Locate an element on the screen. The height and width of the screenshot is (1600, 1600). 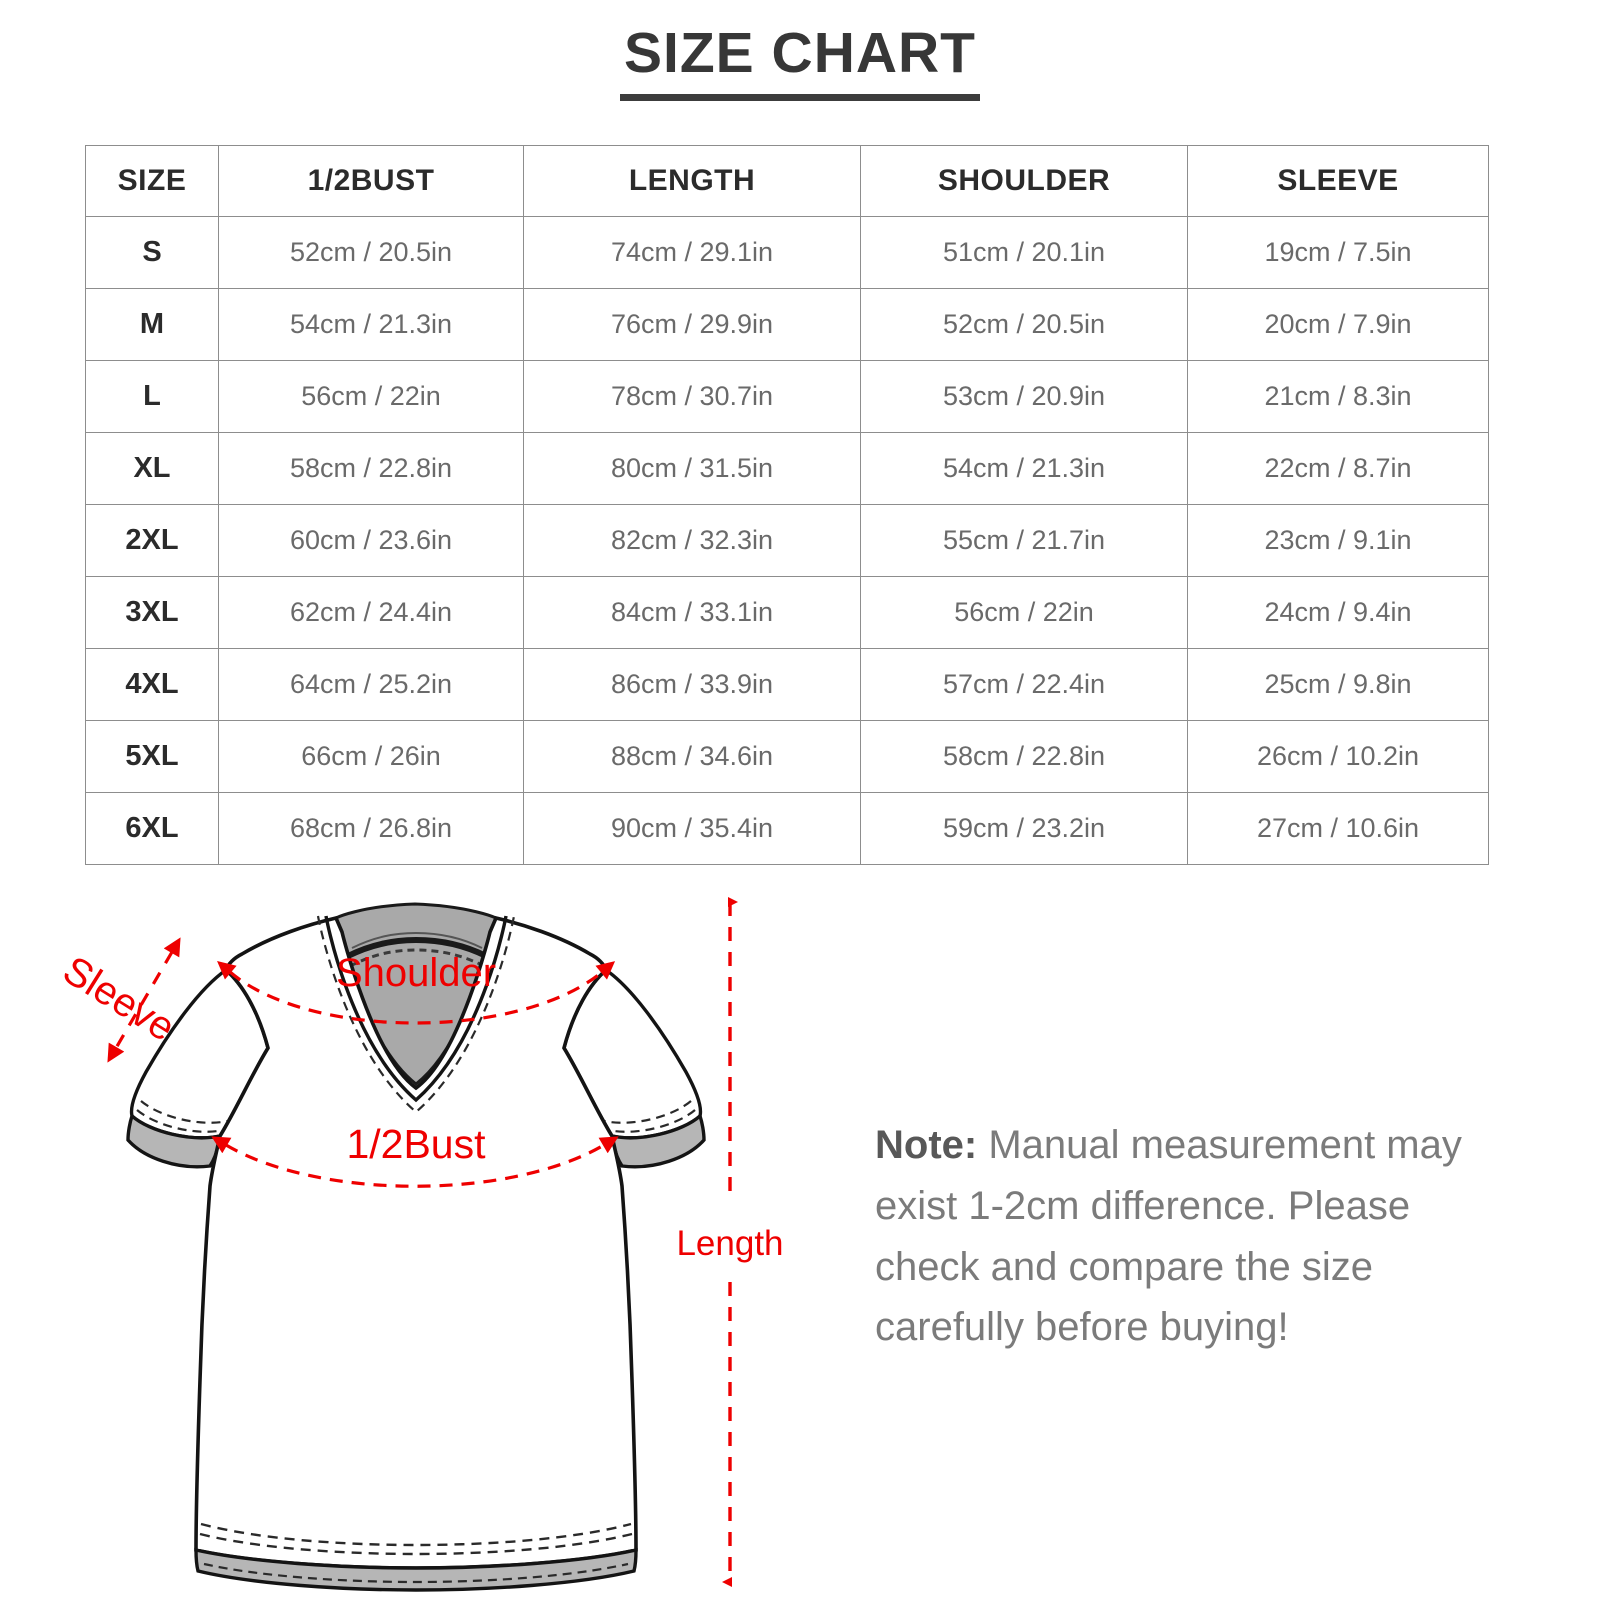
column-header-length: LENGTH is located at coordinates (692, 181).